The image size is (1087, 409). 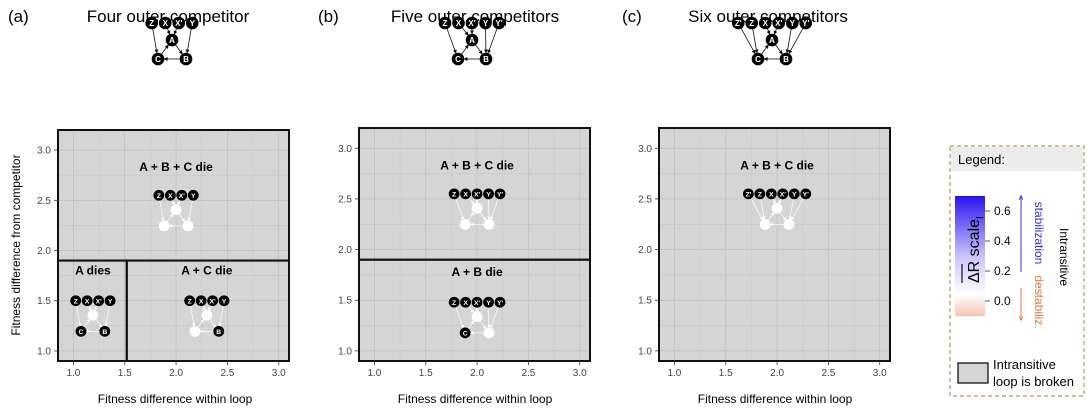 What do you see at coordinates (1002, 211) in the screenshot?
I see `scale-tick-label: 0.6` at bounding box center [1002, 211].